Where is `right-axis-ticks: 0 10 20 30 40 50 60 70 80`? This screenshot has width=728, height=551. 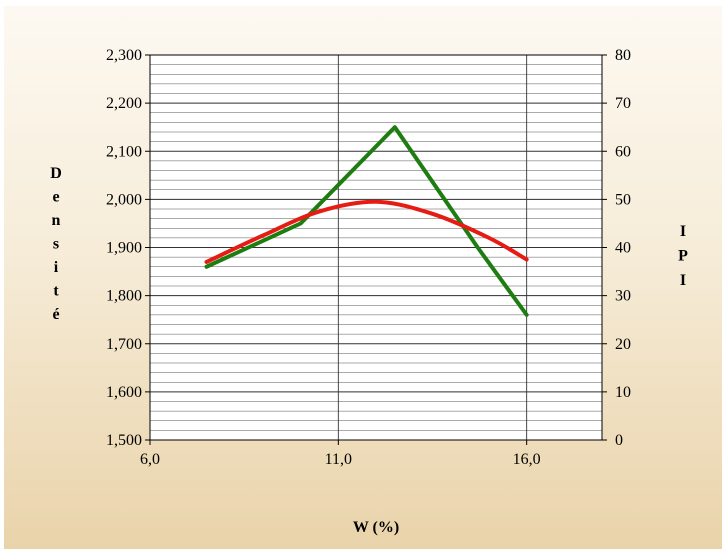
right-axis-ticks: 0 10 20 30 40 50 60 70 80 is located at coordinates (616, 248).